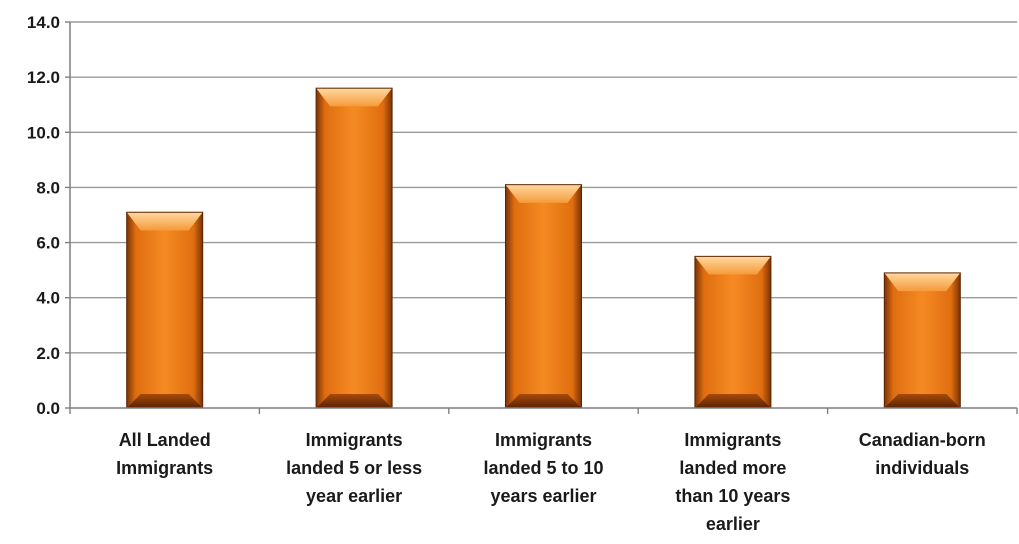  What do you see at coordinates (48, 298) in the screenshot?
I see `y-tick-label: 4.0` at bounding box center [48, 298].